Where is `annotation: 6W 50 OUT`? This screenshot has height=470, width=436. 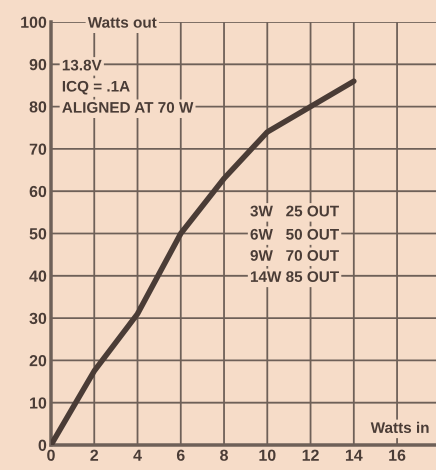 annotation: 6W 50 OUT is located at coordinates (294, 234).